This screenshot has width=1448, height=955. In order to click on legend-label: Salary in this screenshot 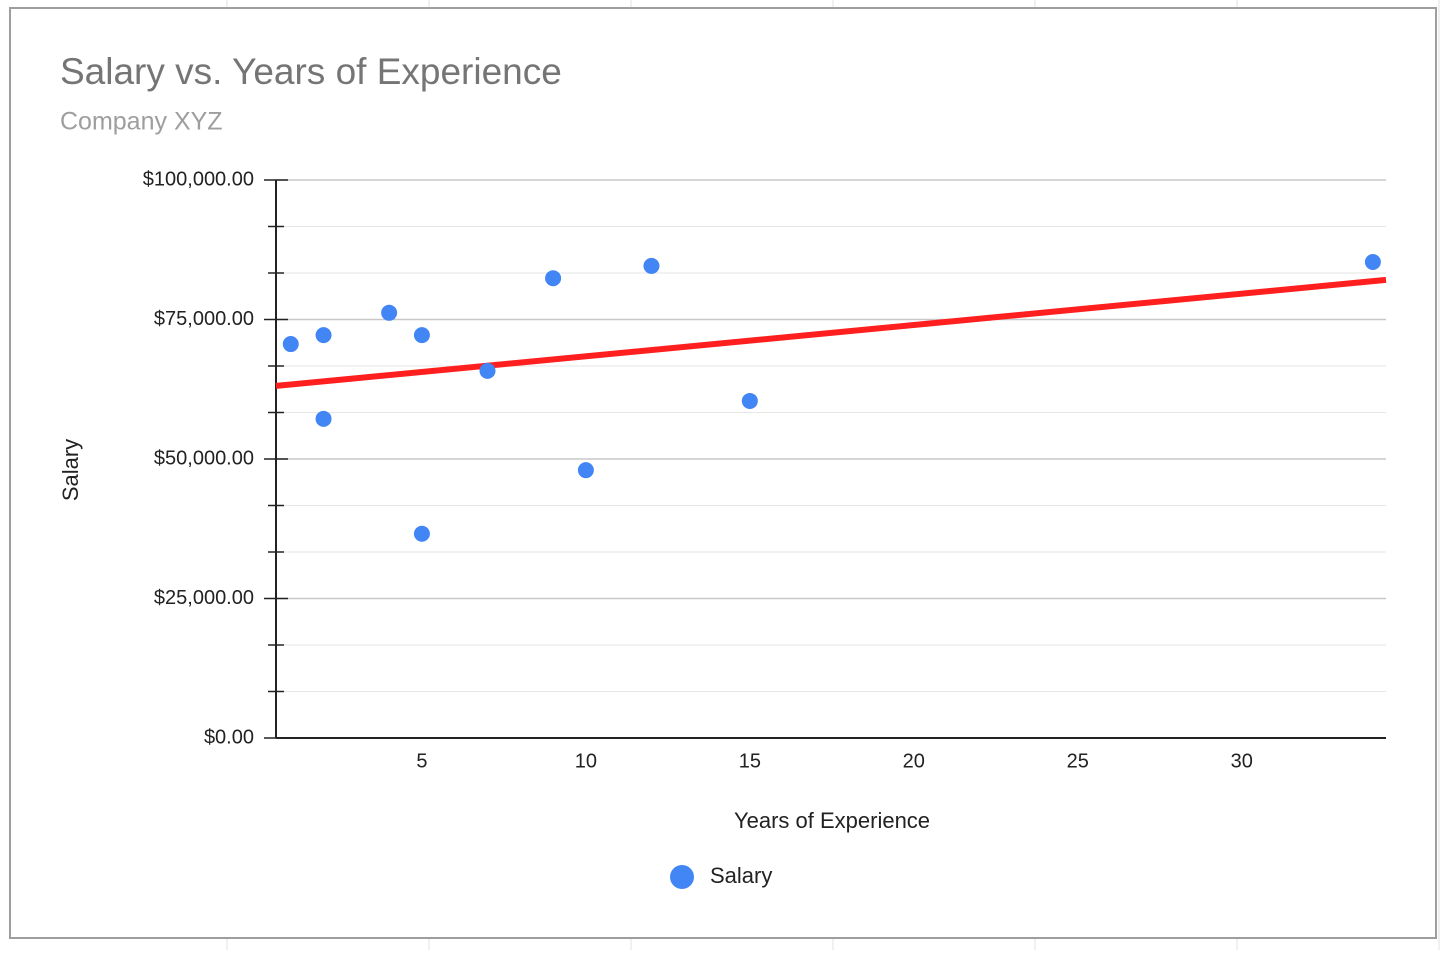, I will do `click(741, 875)`.